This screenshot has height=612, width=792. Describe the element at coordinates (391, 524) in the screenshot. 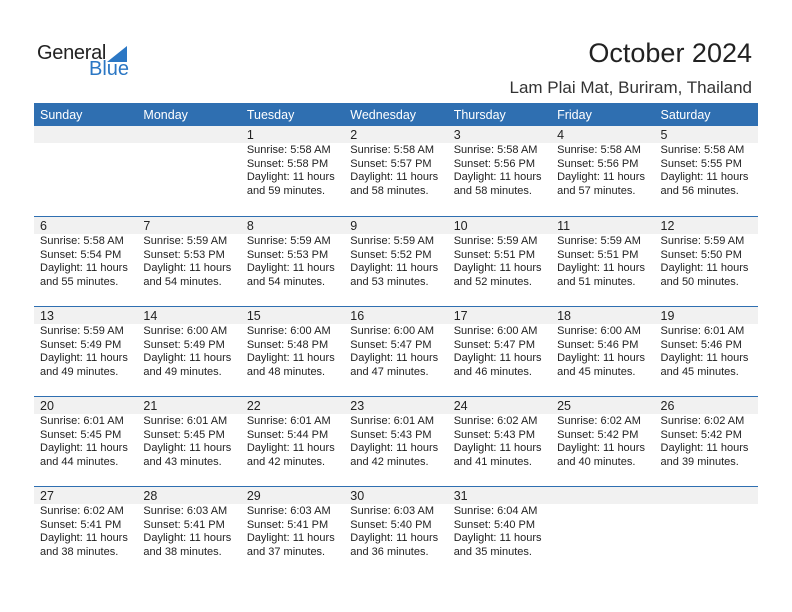

I see `sunset-text: Sunset: 5:40 PM` at that location.